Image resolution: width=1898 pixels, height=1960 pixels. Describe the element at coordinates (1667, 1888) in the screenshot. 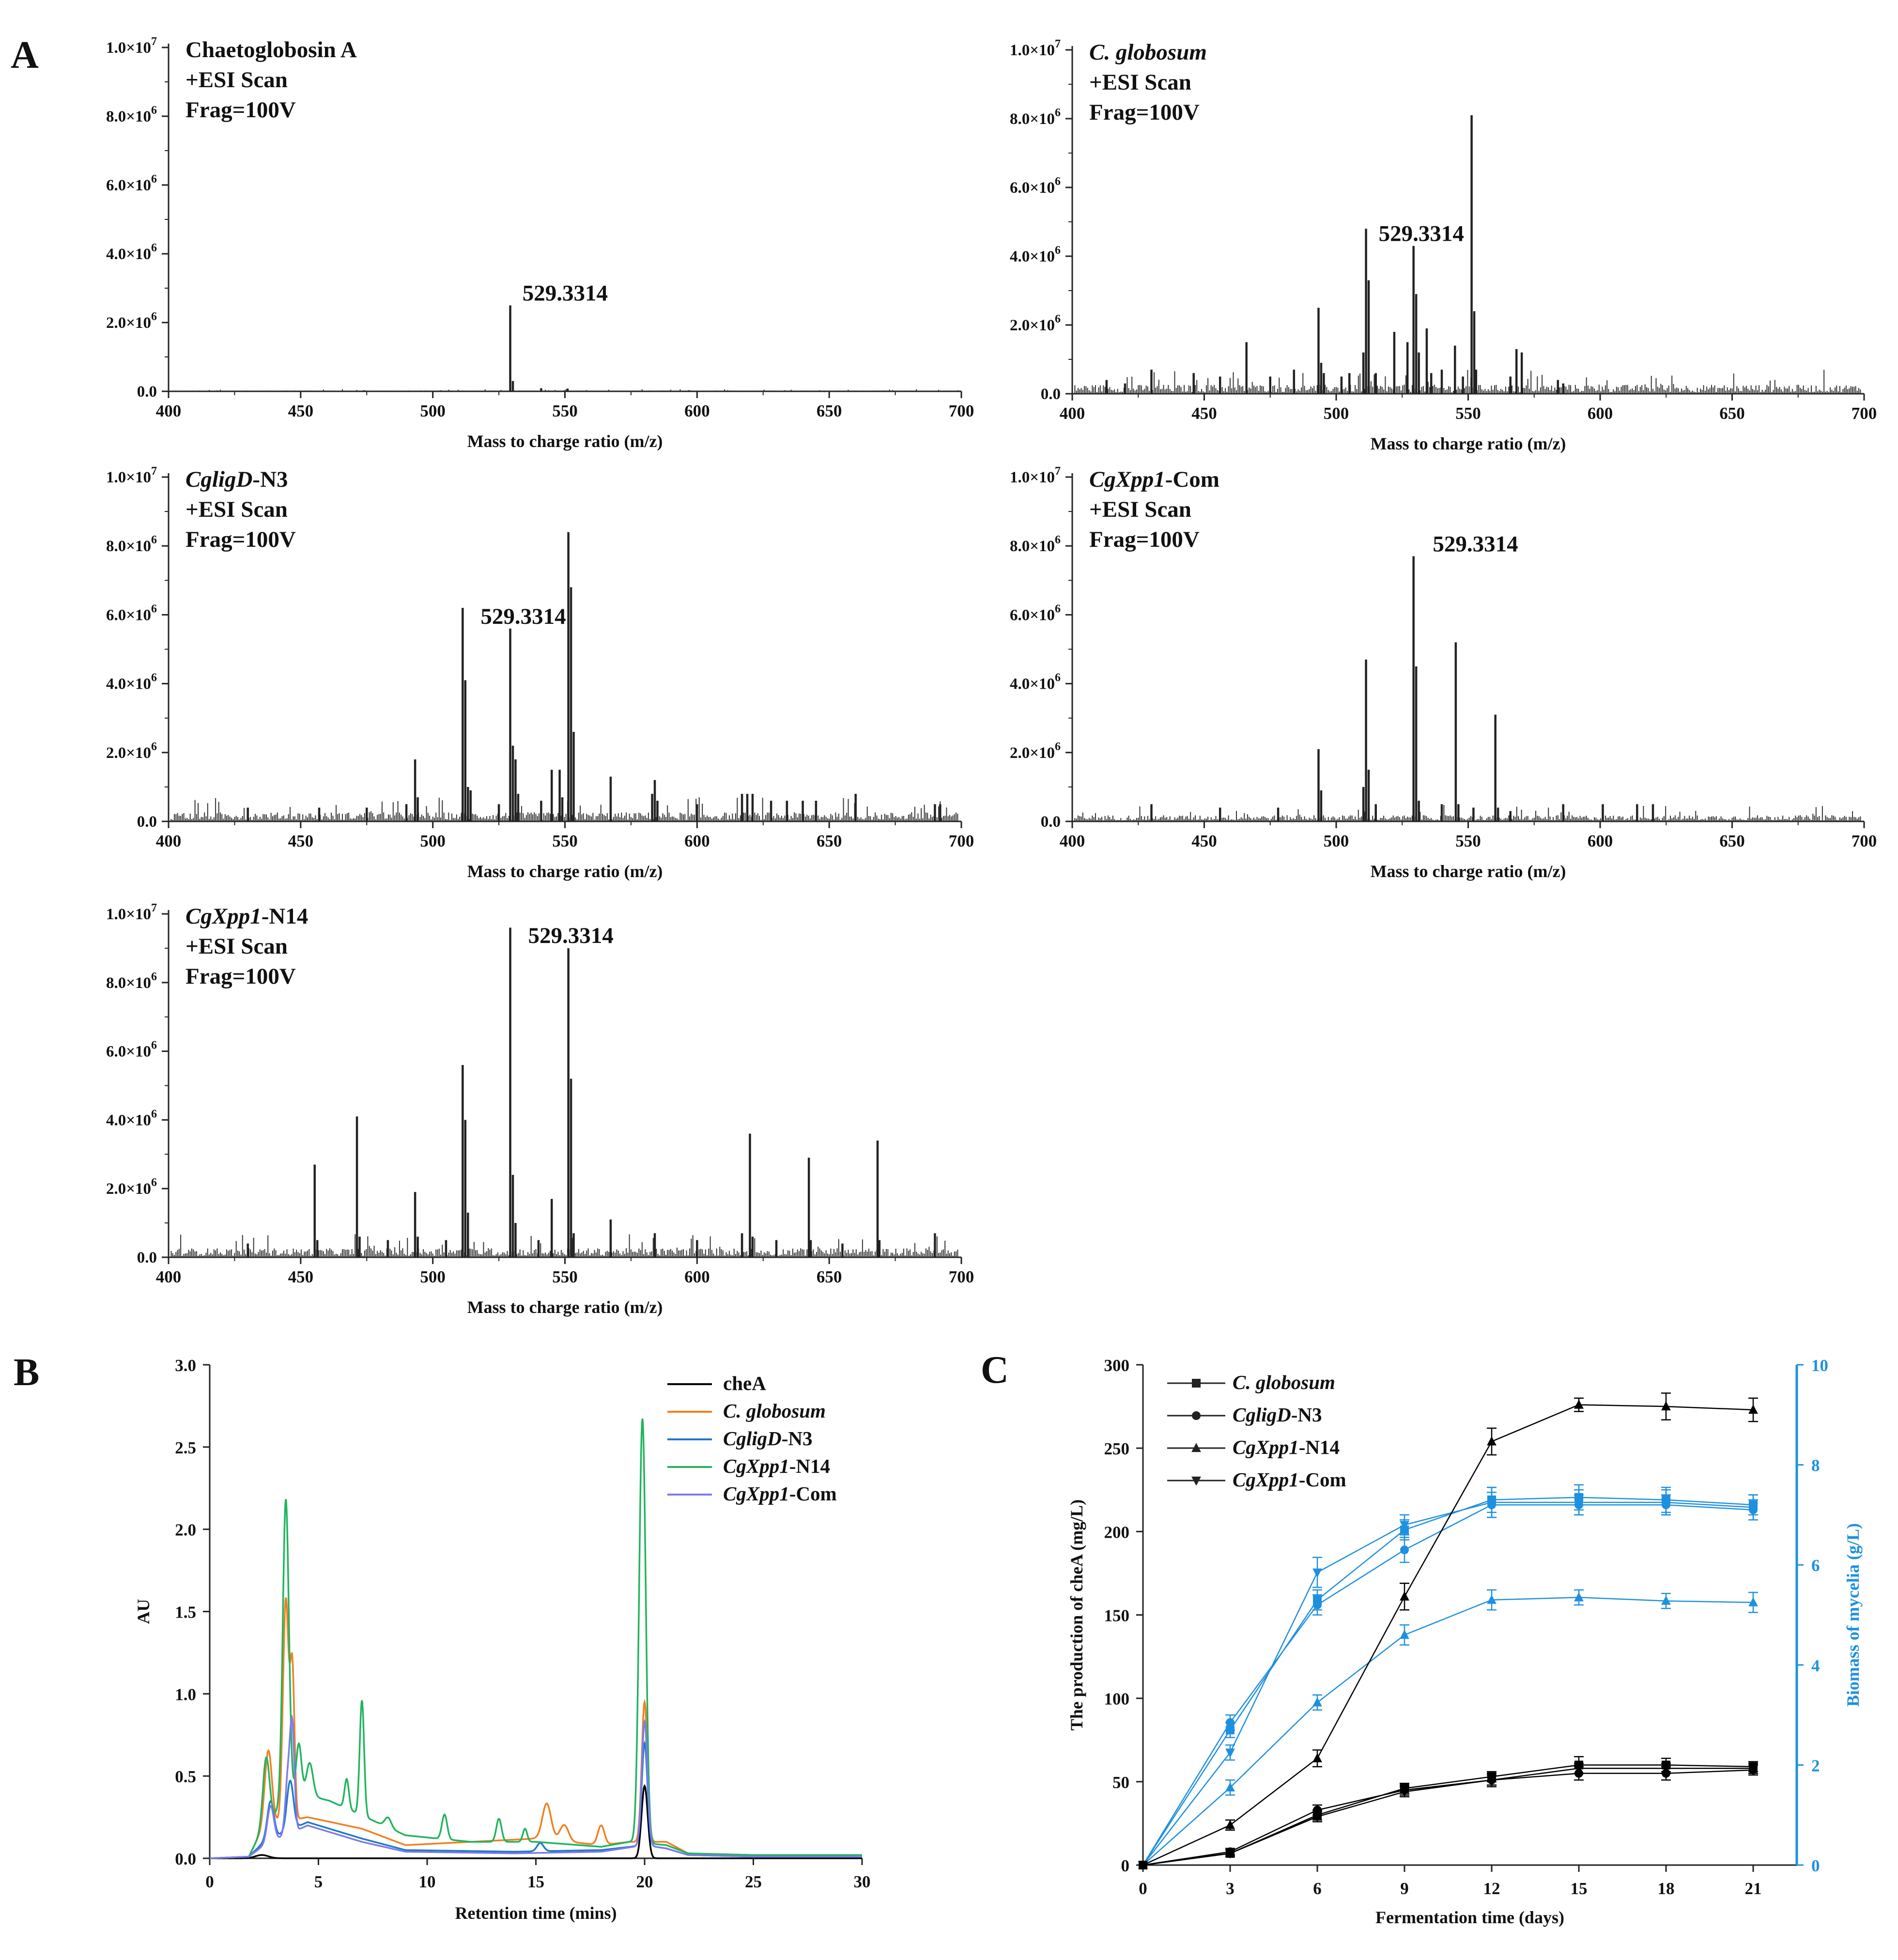

I see `x-tick-label: 18` at that location.